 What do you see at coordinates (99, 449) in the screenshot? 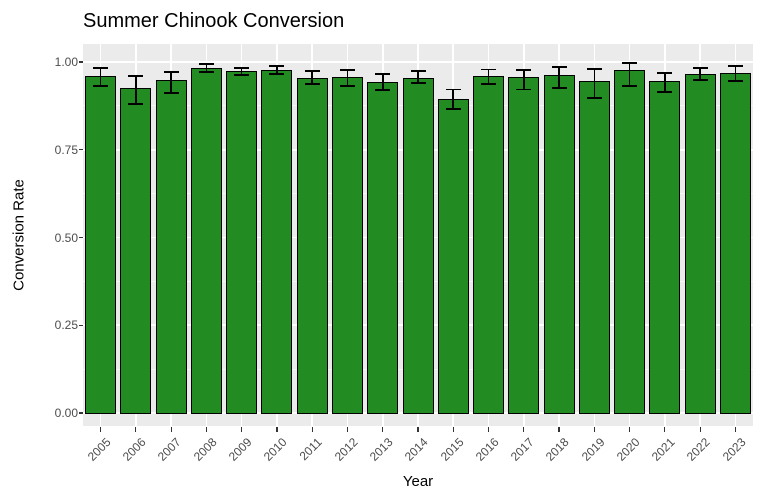
I see `x-tick-label: 2005` at bounding box center [99, 449].